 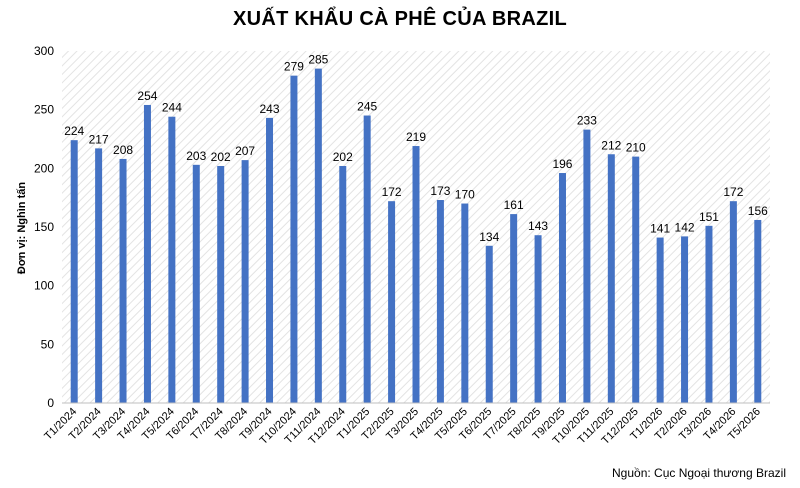 What do you see at coordinates (440, 191) in the screenshot?
I see `data-label: 173` at bounding box center [440, 191].